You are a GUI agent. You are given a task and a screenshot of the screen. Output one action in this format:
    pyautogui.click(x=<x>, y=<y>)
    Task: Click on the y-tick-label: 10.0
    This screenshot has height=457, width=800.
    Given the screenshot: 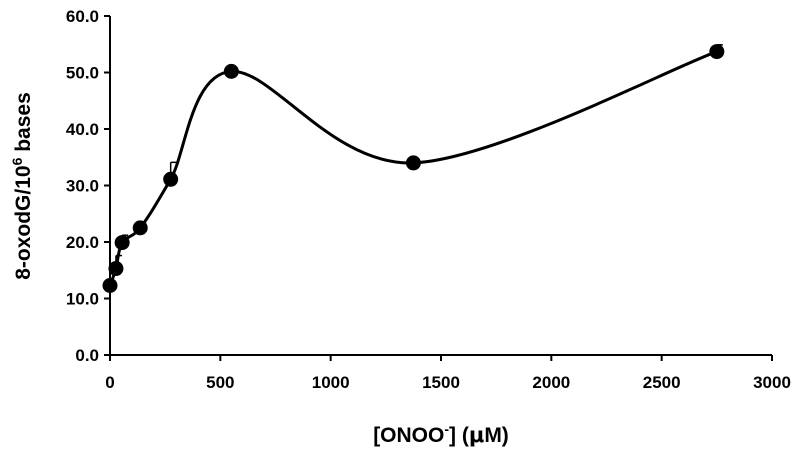 What is the action you would take?
    pyautogui.click(x=82, y=299)
    